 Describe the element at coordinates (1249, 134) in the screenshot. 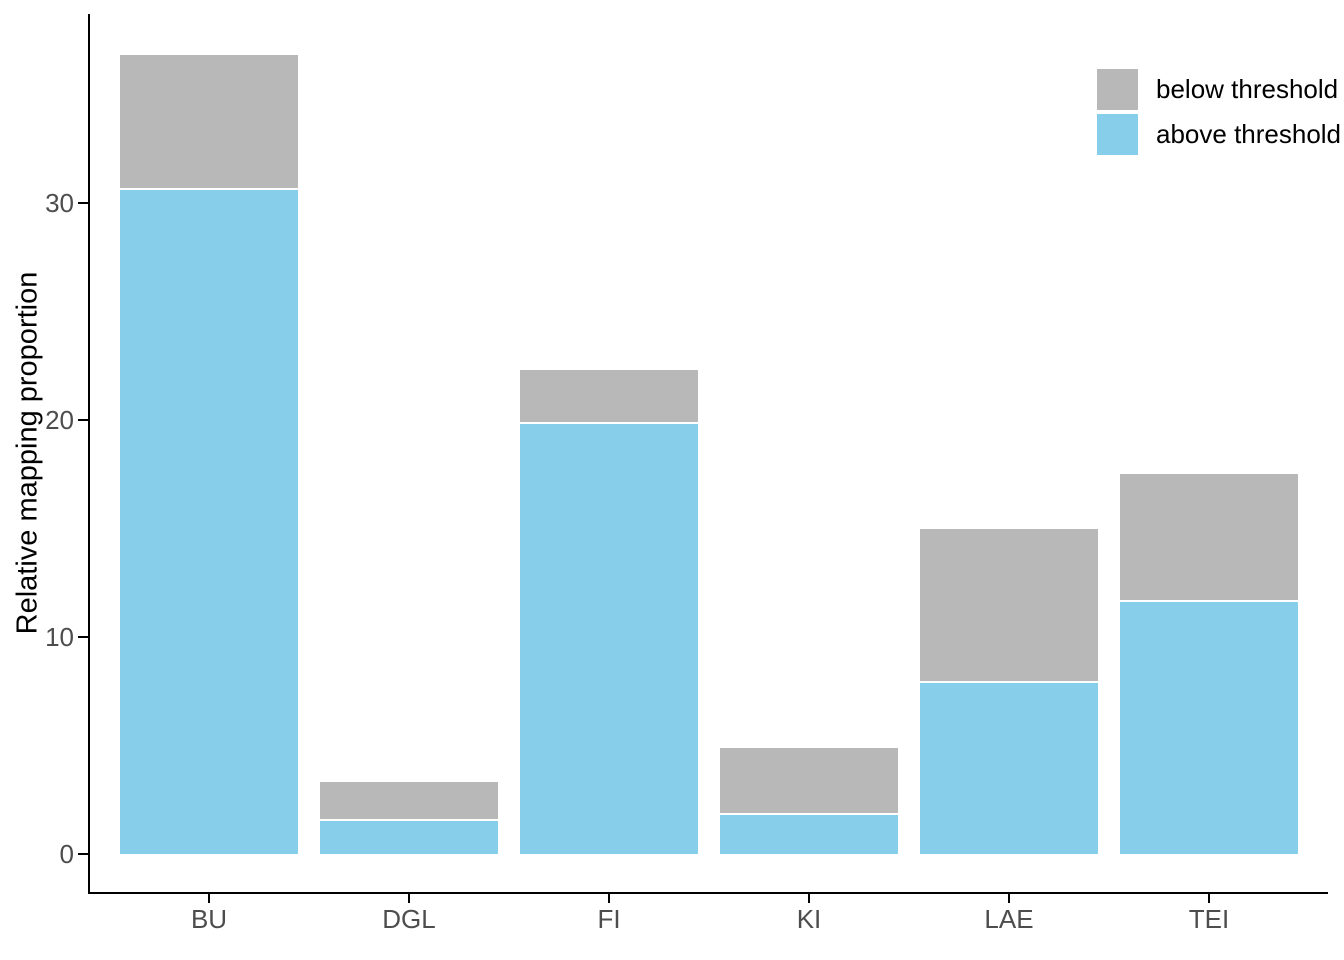

I see `legend-label-above-threshold: above threshold` at that location.